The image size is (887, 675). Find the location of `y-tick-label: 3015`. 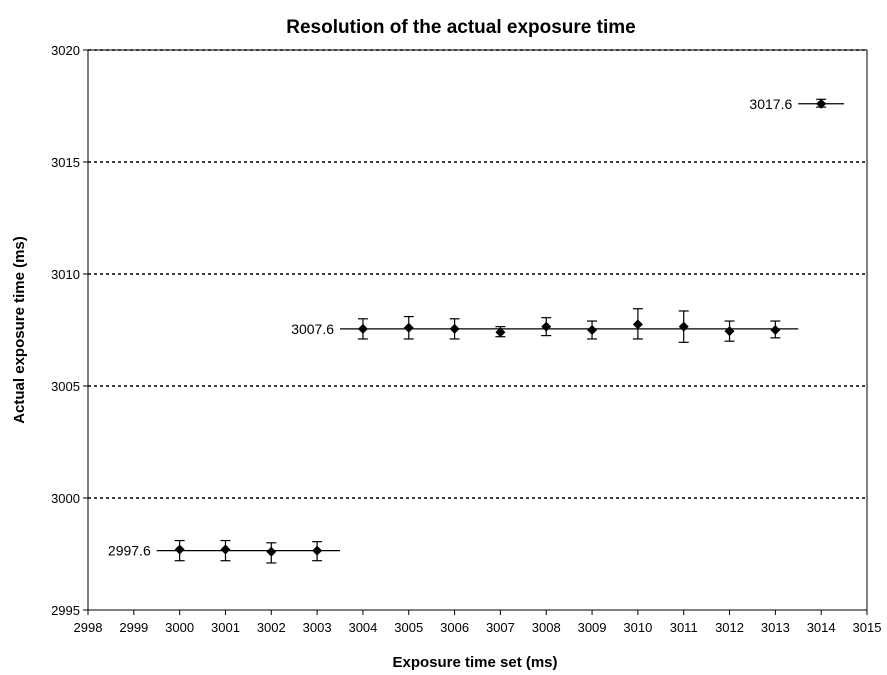

y-tick-label: 3015 is located at coordinates (65, 162).